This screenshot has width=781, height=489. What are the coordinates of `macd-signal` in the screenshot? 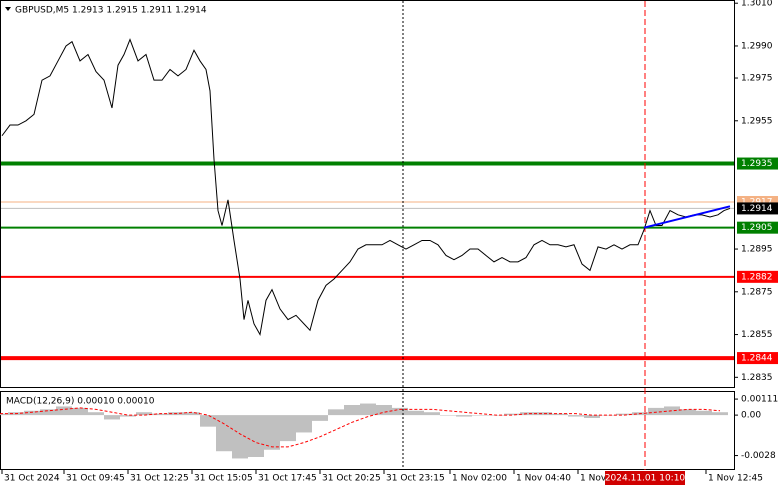 It's located at (360, 427).